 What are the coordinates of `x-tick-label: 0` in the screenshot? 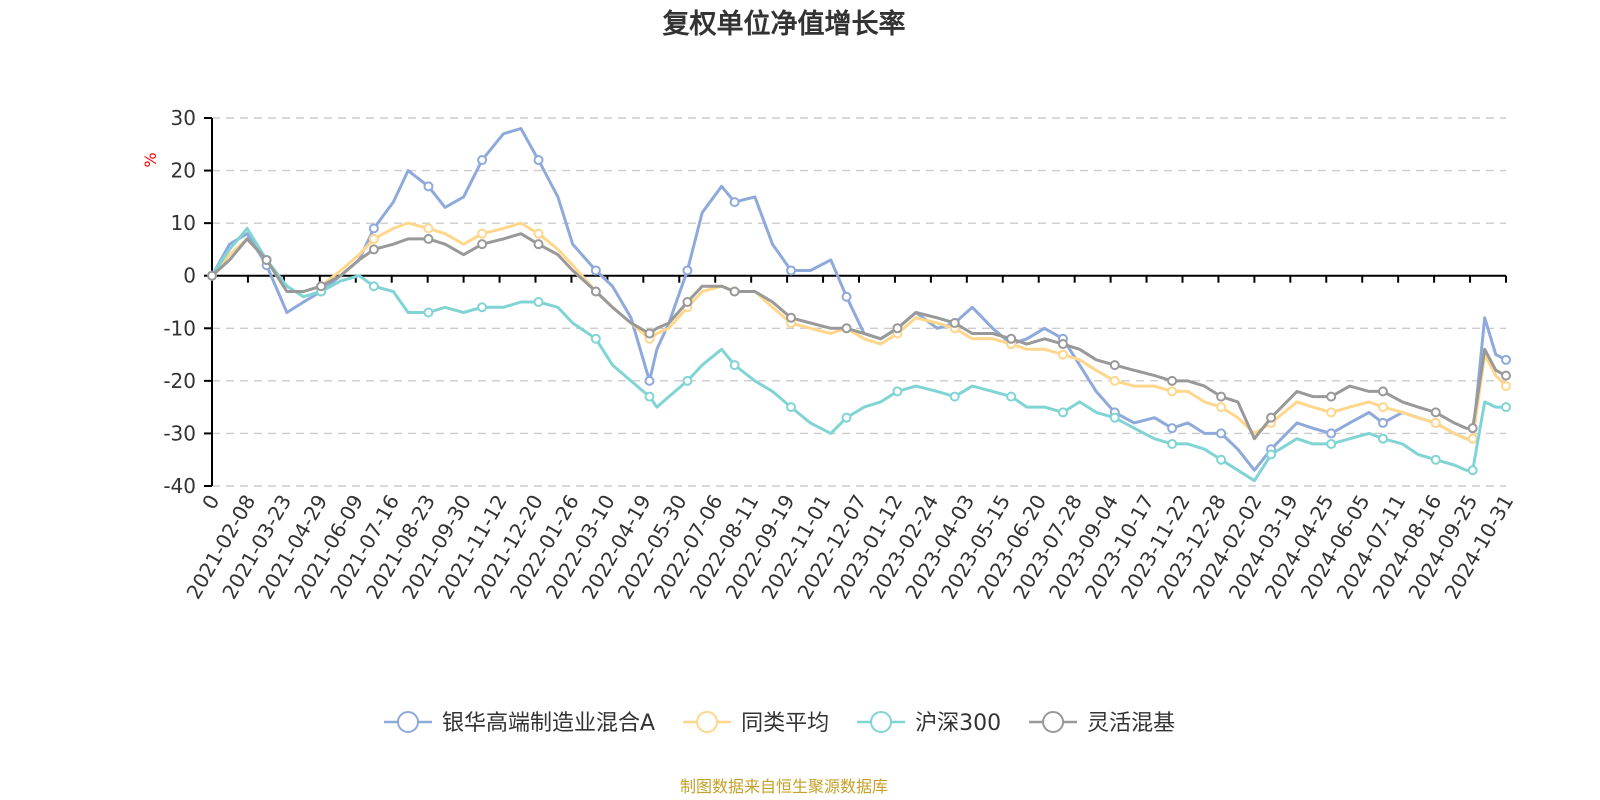 It's located at (210, 502).